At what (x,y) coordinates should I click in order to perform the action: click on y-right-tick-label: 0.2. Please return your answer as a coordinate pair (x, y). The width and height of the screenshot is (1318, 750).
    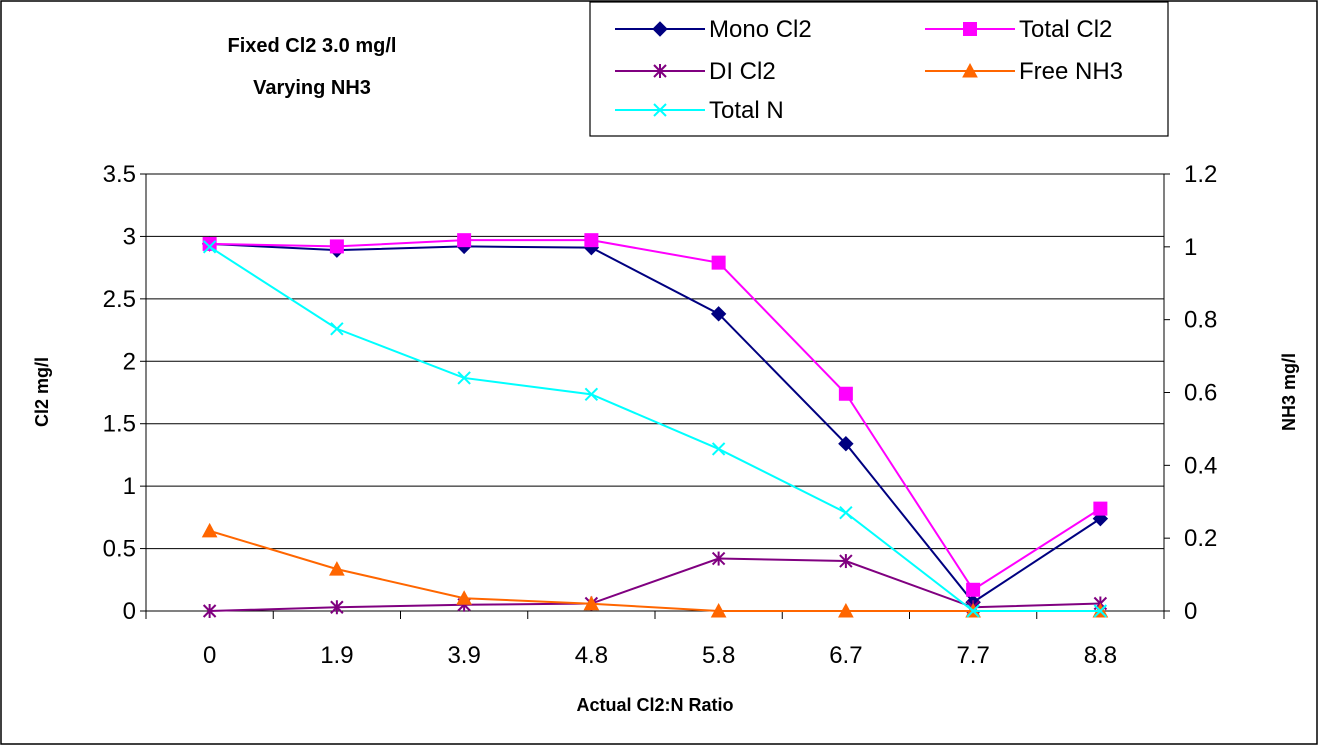
    Looking at the image, I should click on (1200, 538).